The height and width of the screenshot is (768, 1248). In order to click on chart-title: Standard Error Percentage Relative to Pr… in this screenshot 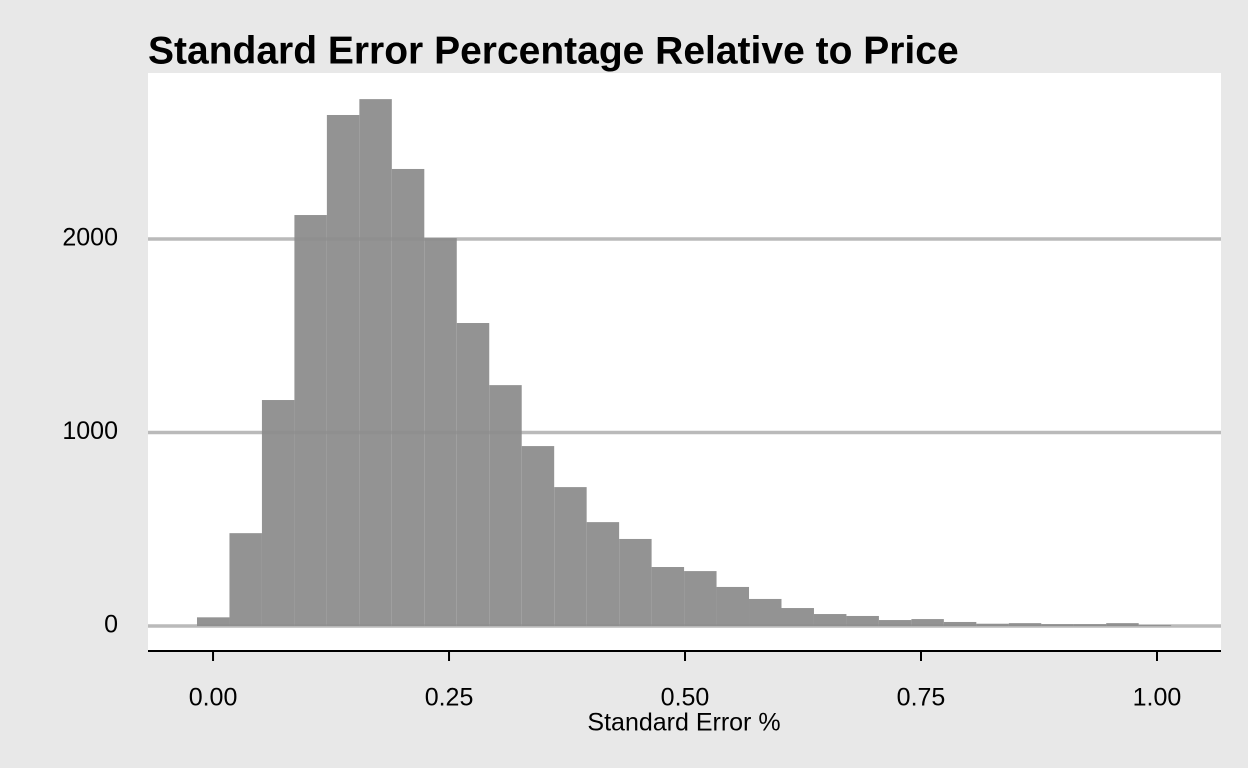, I will do `click(553, 50)`.